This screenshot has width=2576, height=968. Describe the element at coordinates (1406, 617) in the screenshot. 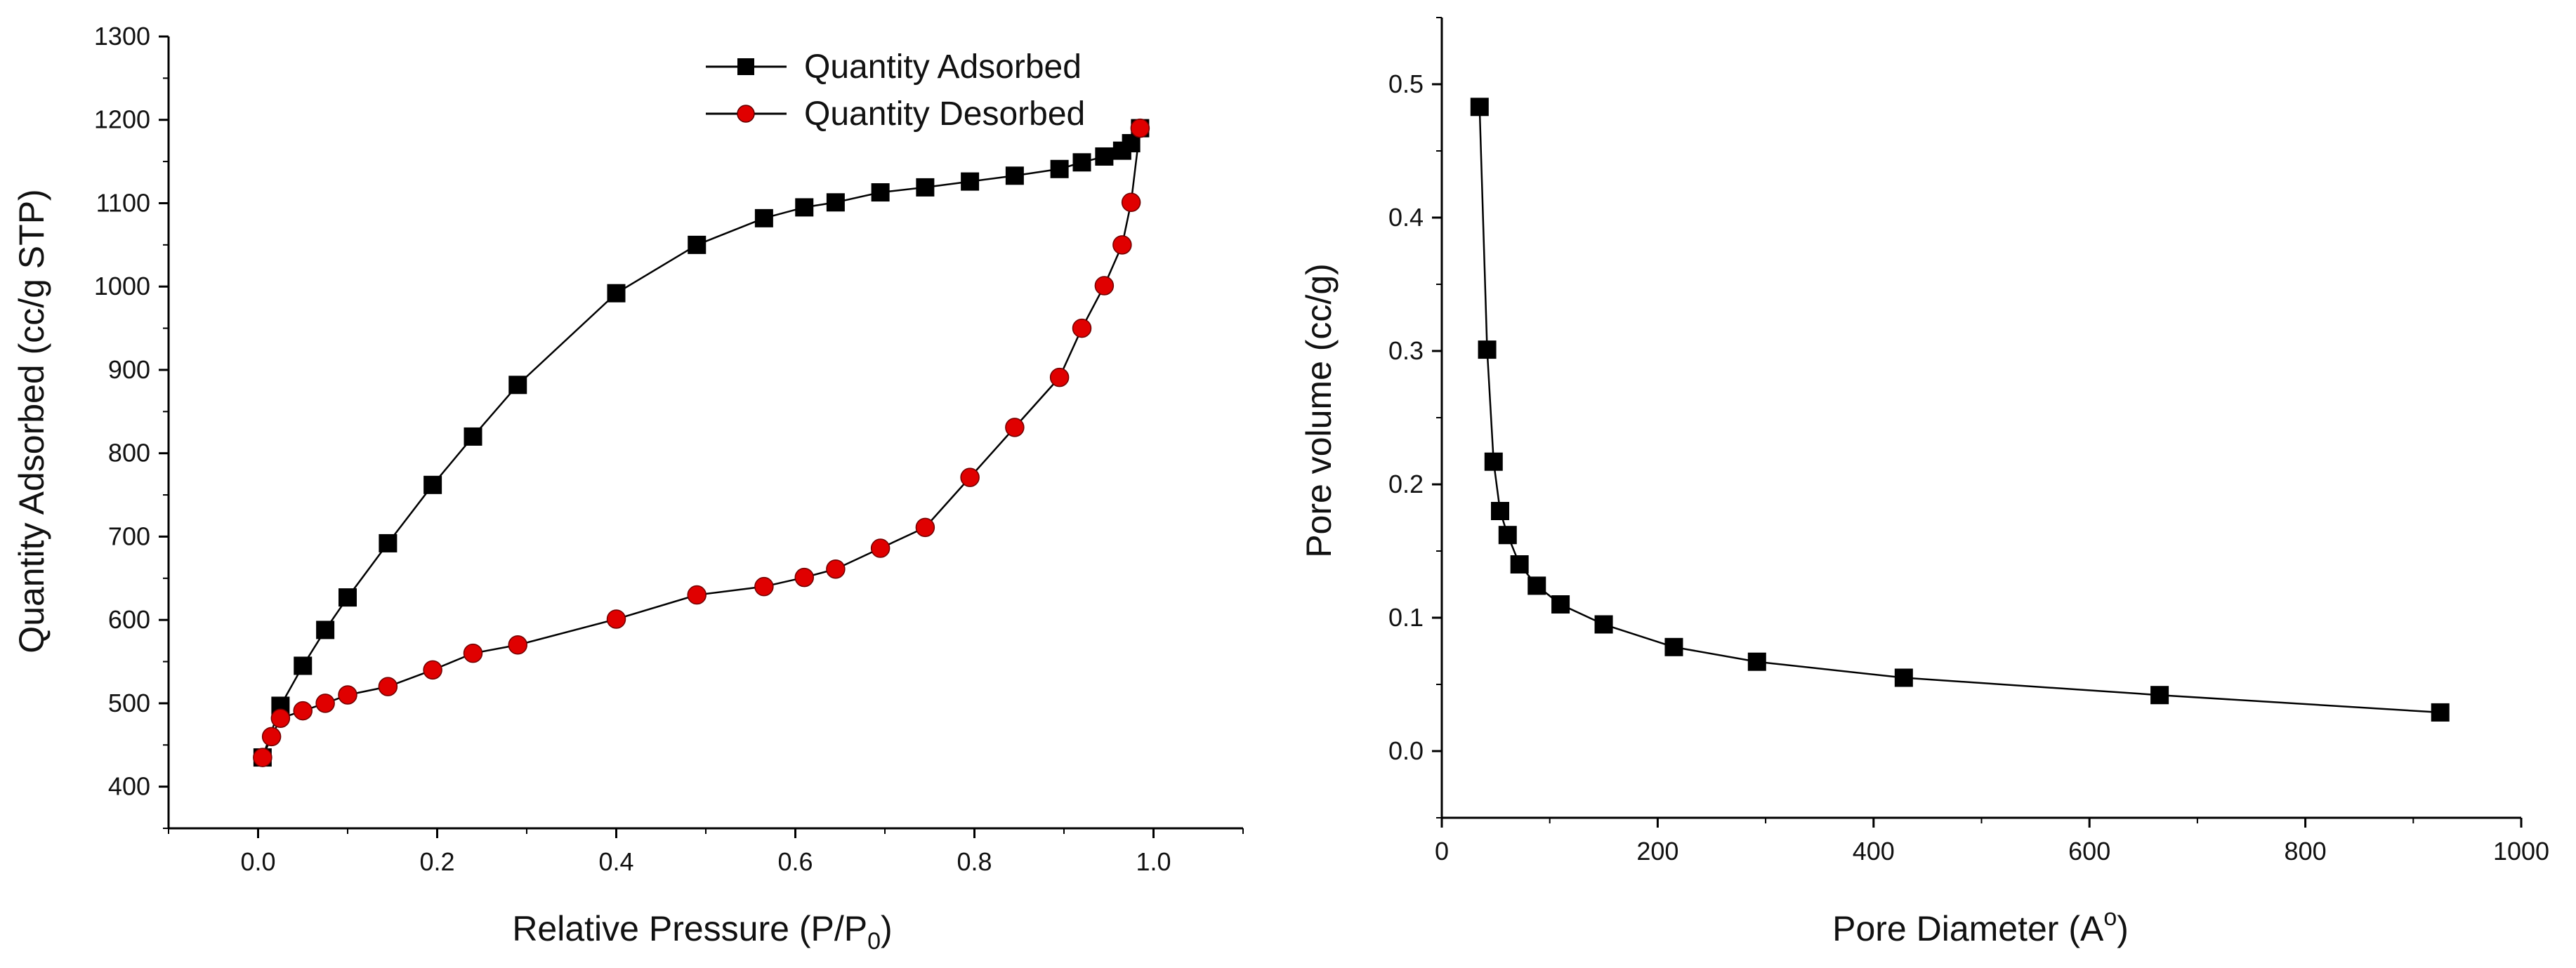

I see `y-tick-label: 0.1` at that location.